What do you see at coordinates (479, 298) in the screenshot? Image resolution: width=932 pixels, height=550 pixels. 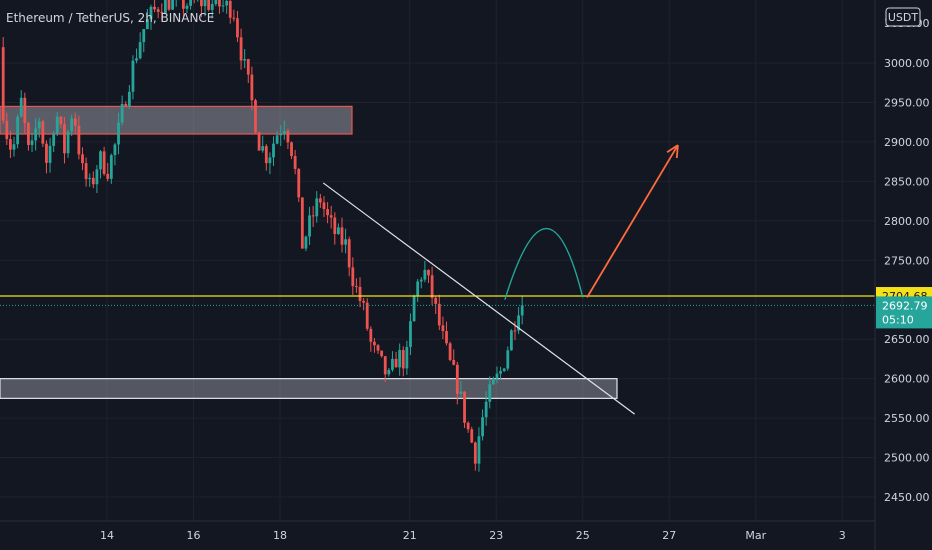 I see `descending-trendline` at bounding box center [479, 298].